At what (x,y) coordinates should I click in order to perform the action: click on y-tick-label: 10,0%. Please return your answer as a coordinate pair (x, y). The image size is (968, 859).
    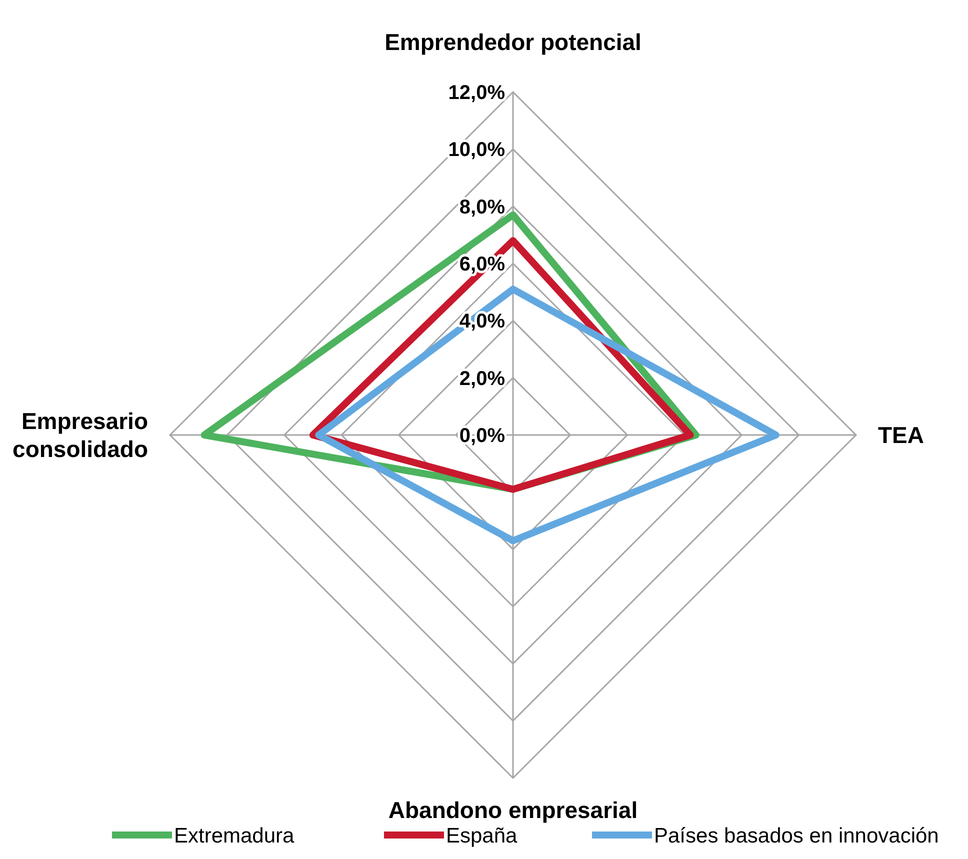
    Looking at the image, I should click on (477, 150).